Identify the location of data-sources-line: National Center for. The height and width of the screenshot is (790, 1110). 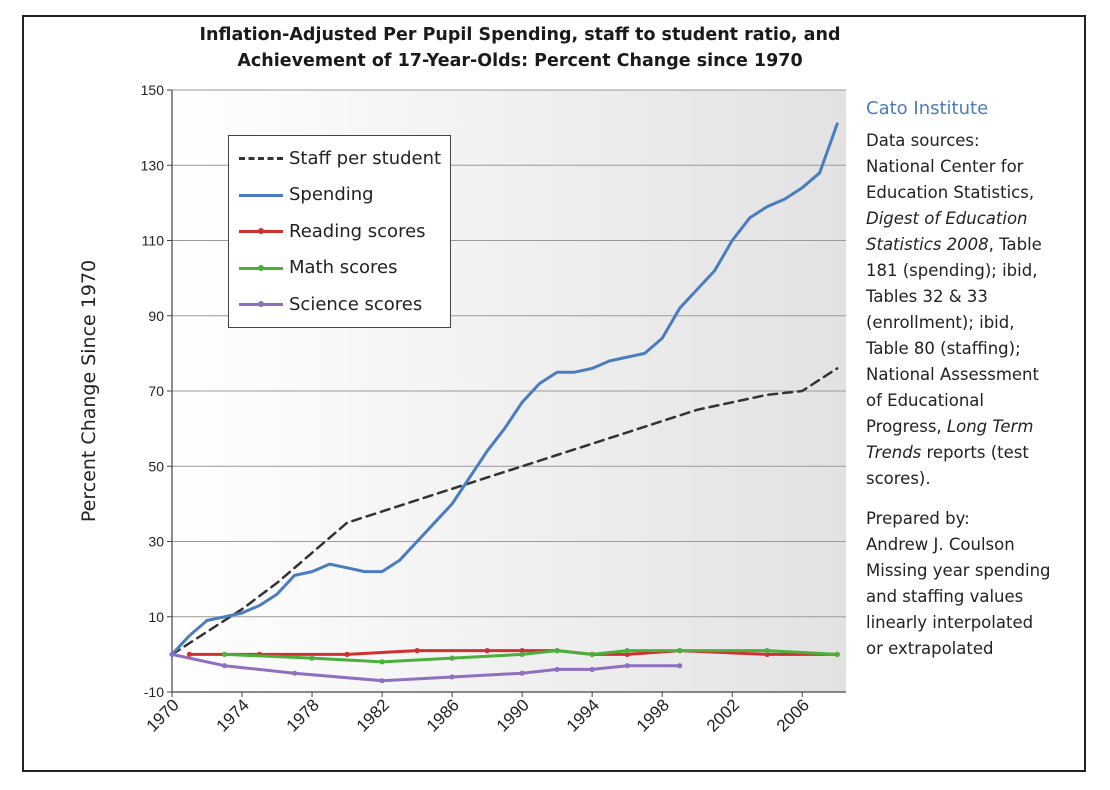
(945, 166).